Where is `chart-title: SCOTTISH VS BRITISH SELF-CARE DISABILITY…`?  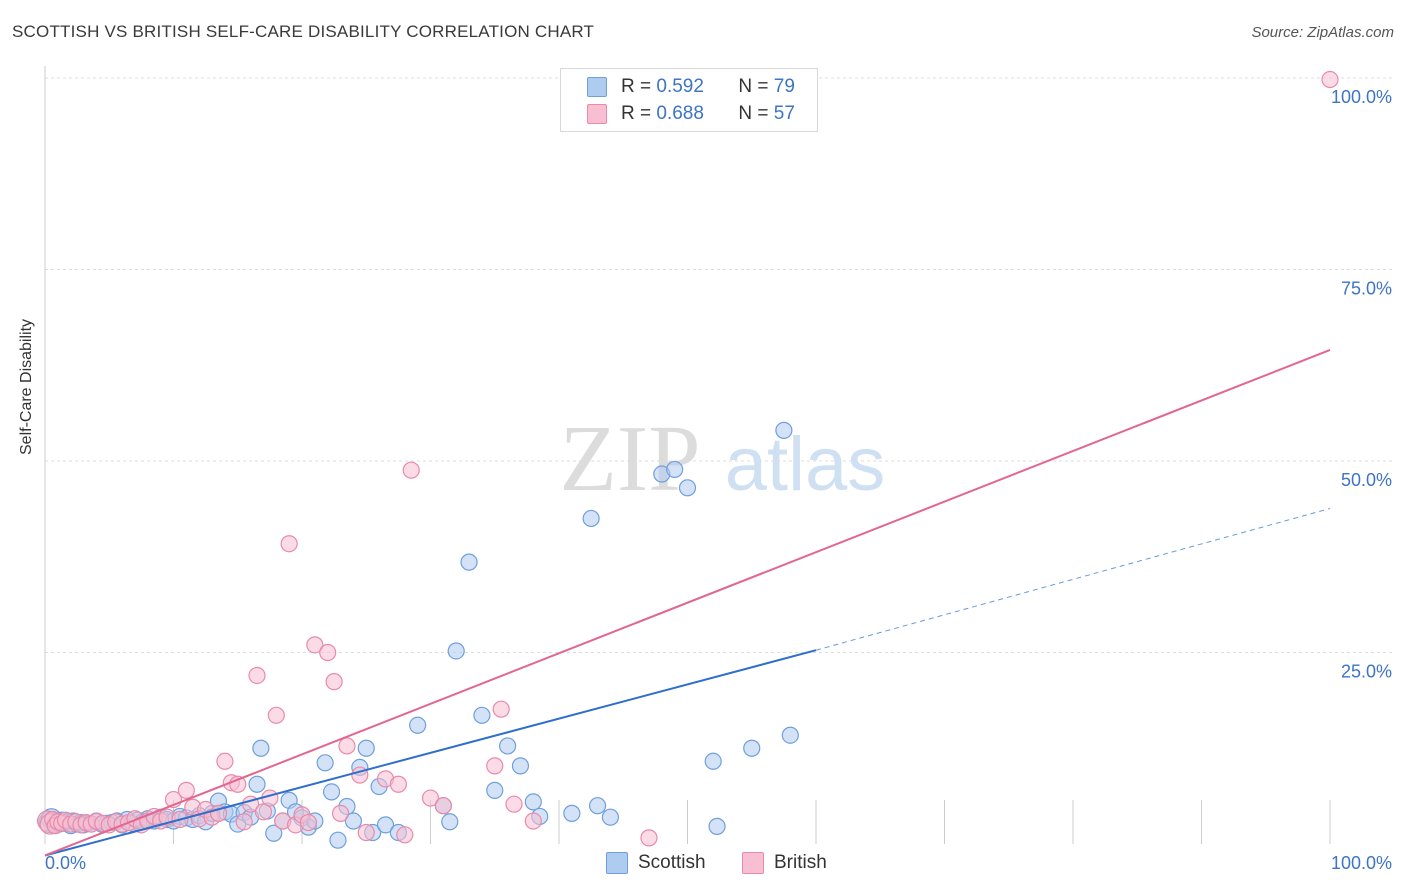 chart-title: SCOTTISH VS BRITISH SELF-CARE DISABILITY… is located at coordinates (303, 31).